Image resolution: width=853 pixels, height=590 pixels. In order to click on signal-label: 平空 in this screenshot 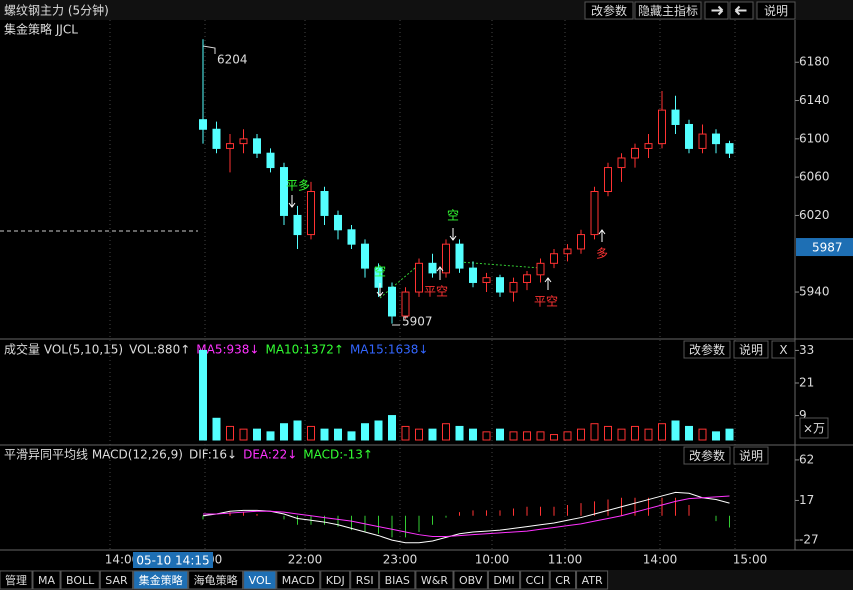, I will do `click(436, 292)`.